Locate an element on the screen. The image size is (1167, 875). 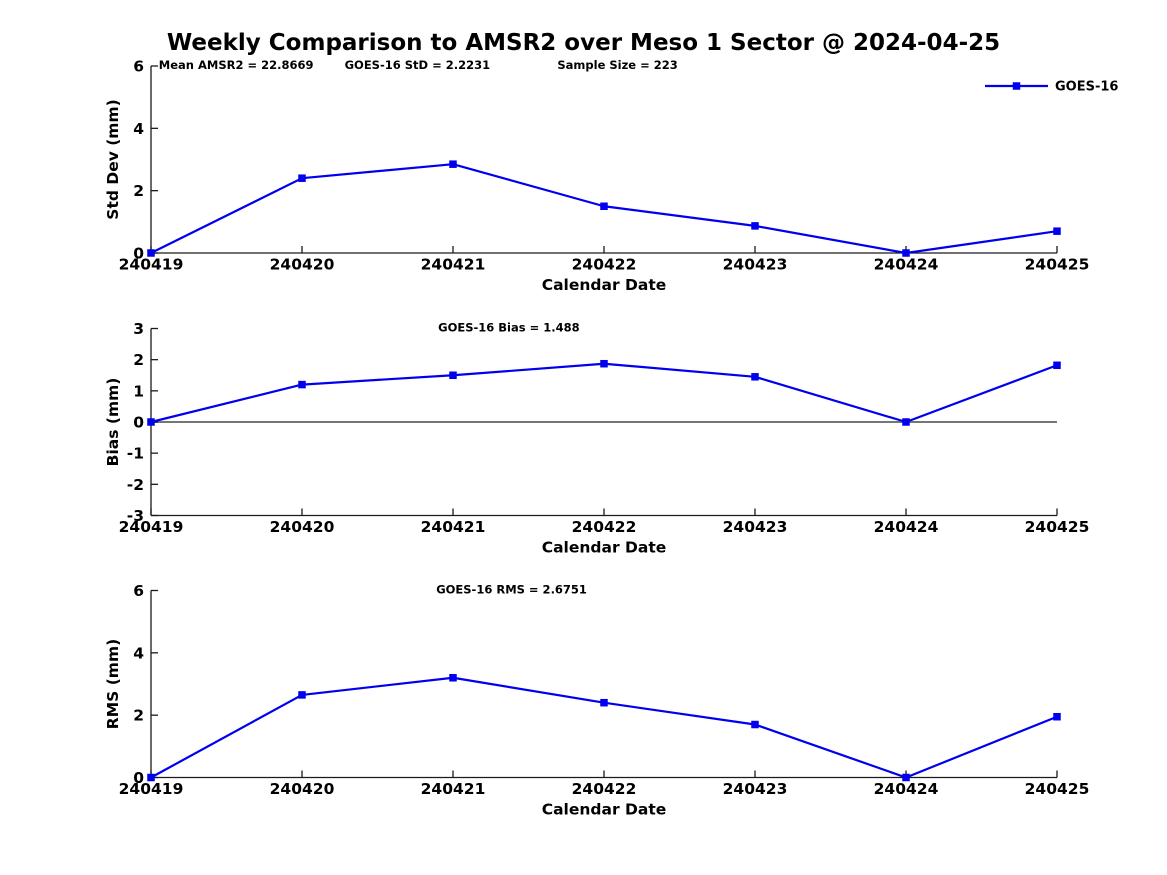
annotation-text: Sample Size = 223 is located at coordinates (617, 65).